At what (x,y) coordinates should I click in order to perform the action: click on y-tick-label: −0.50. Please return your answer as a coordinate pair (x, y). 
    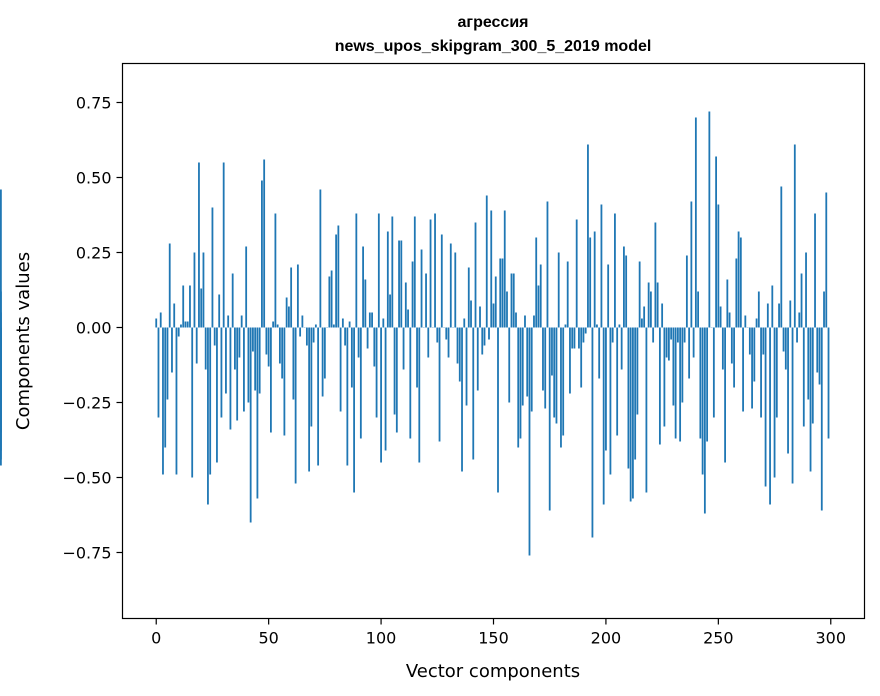
    Looking at the image, I should click on (86, 478).